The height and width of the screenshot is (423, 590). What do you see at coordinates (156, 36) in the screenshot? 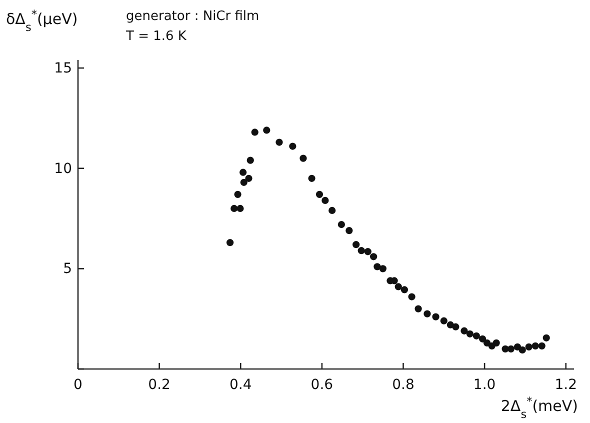
I see `text: T = 1.6 K` at bounding box center [156, 36].